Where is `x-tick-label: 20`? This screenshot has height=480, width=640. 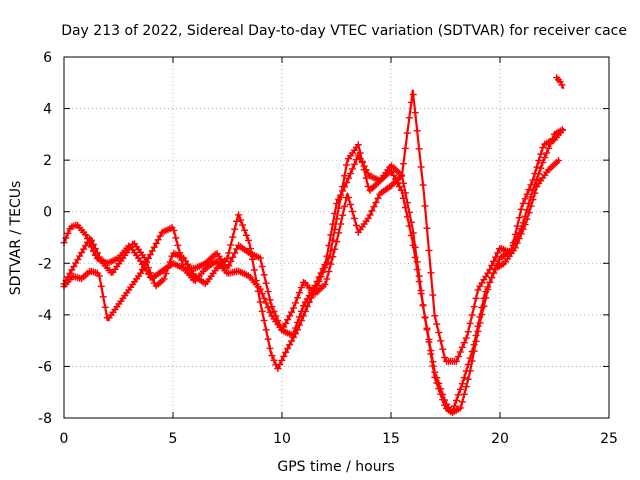
x-tick-label: 20 is located at coordinates (500, 439).